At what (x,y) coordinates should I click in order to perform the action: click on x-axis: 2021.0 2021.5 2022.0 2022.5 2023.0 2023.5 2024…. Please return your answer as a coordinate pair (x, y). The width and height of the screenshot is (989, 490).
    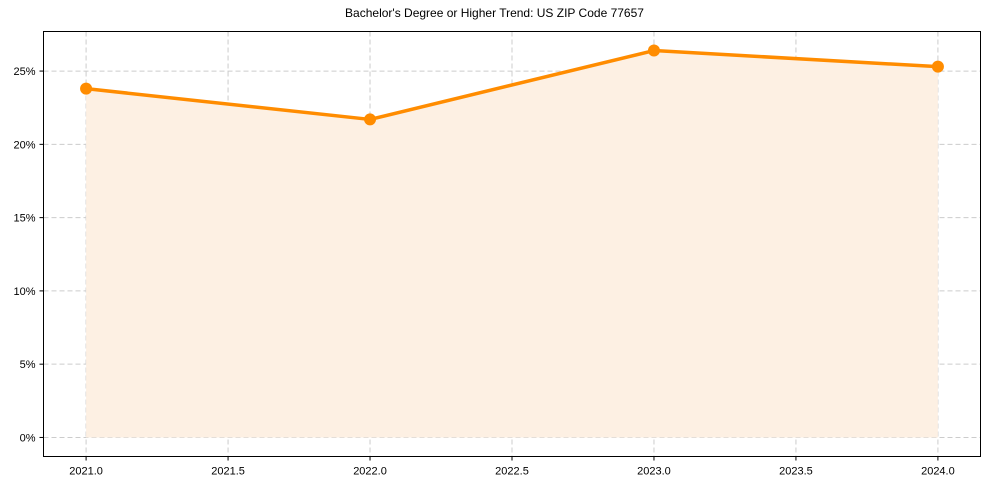
    Looking at the image, I should click on (512, 467).